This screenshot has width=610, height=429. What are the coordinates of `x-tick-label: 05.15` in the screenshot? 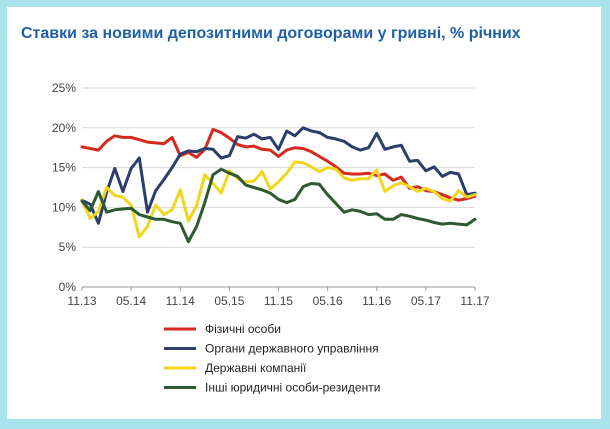 It's located at (229, 301).